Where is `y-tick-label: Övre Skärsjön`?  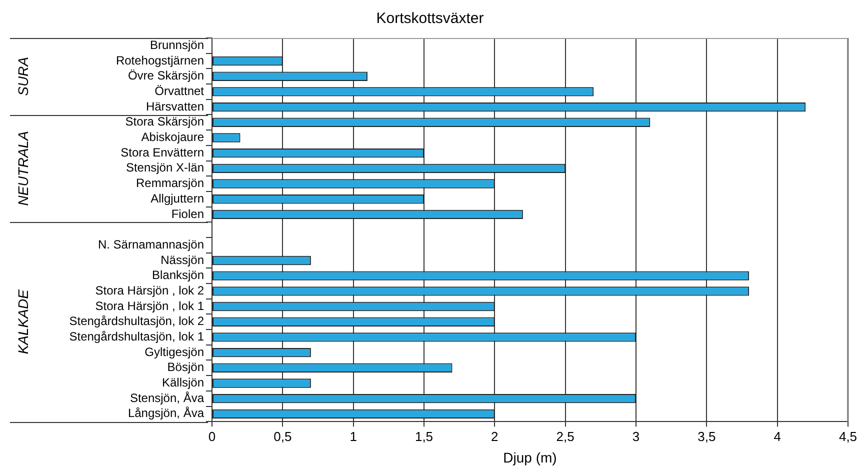
y-tick-label: Övre Skärsjön is located at coordinates (166, 75).